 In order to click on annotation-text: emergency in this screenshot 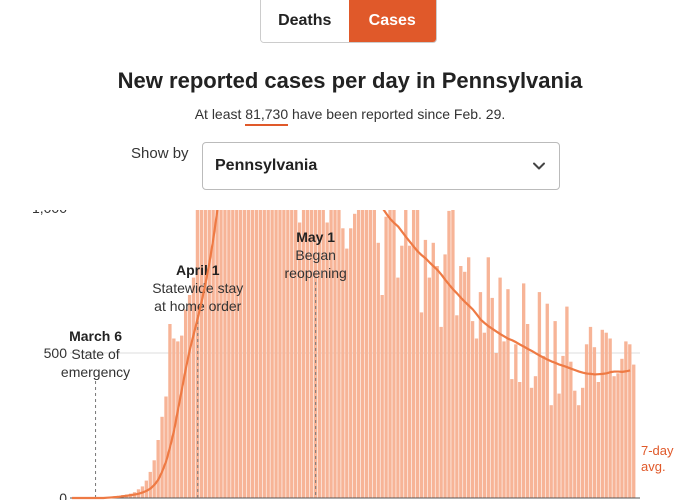, I will do `click(95, 372)`.